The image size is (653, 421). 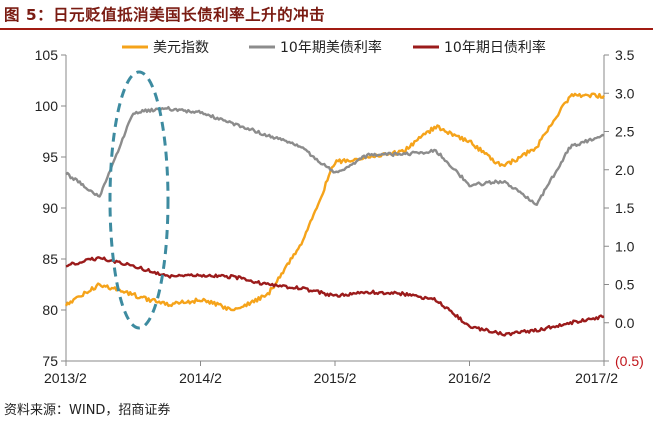 I want to click on y-left-tick-label: 80, so click(x=50, y=310).